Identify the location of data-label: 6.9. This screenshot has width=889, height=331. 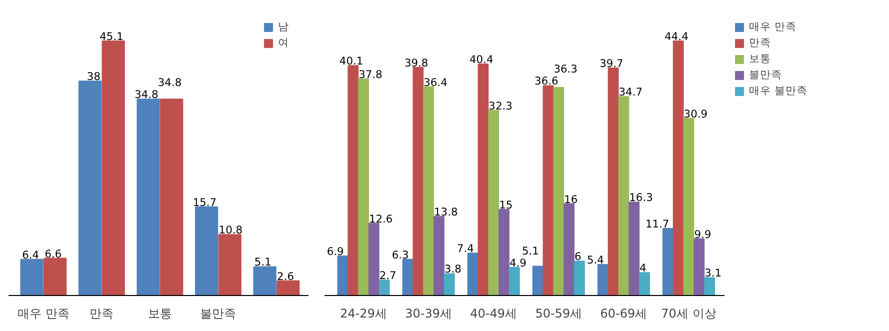
(335, 251).